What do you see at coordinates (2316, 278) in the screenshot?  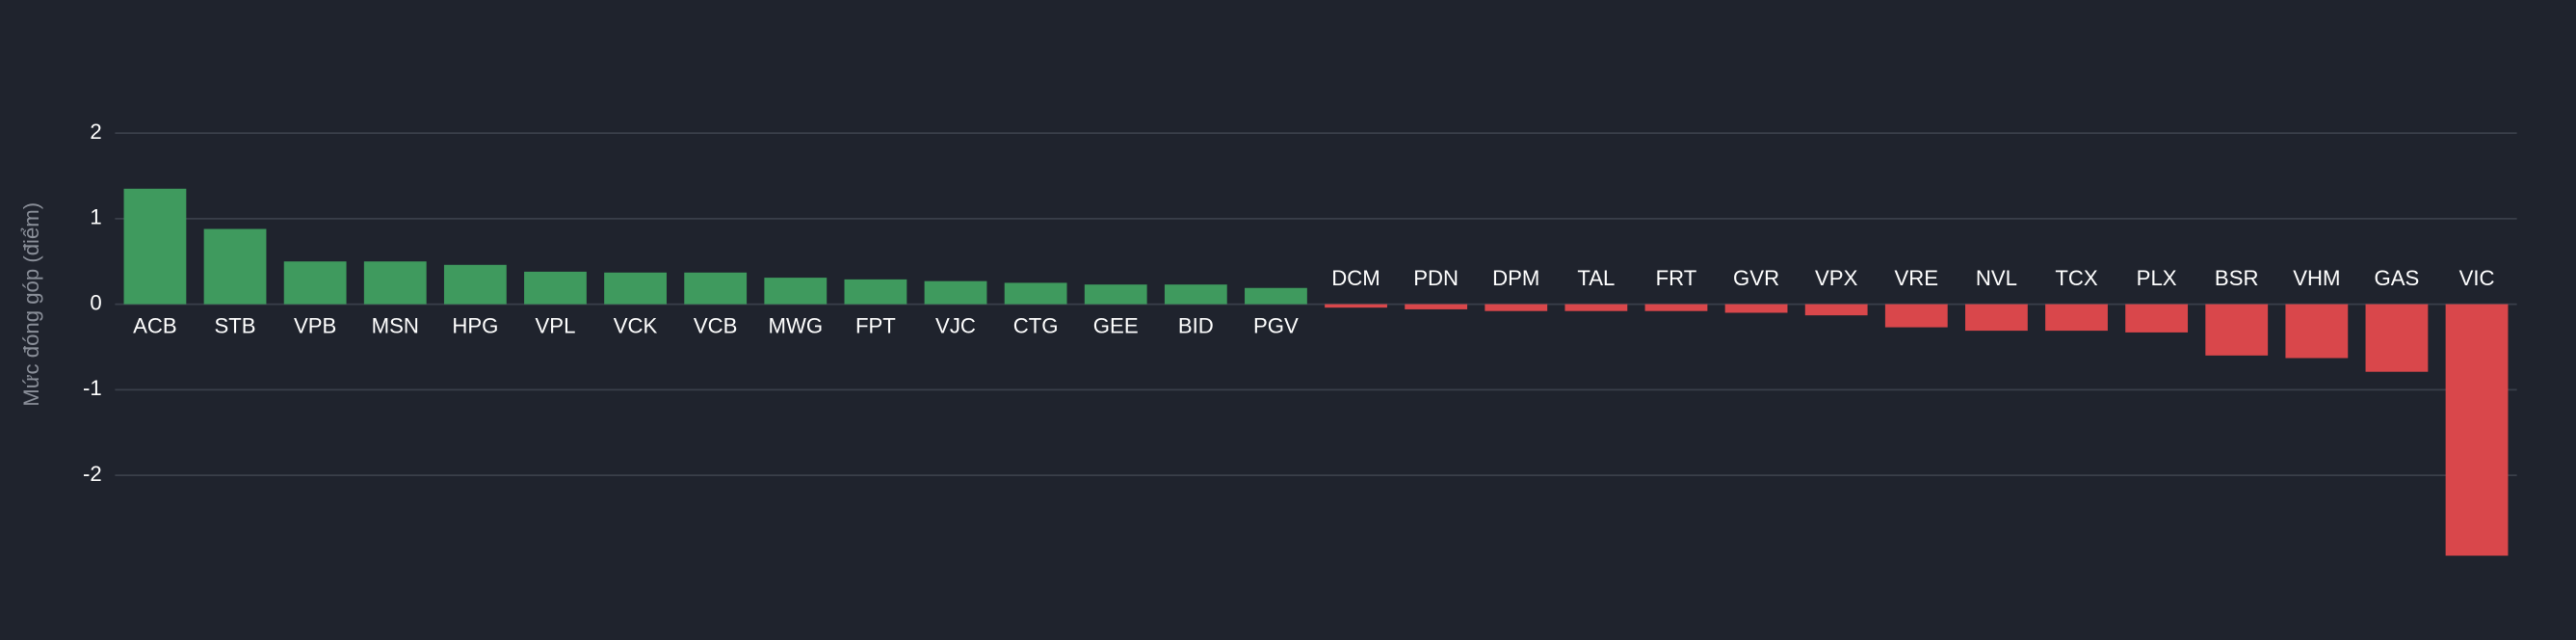 I see `x-tick-label: VHM` at bounding box center [2316, 278].